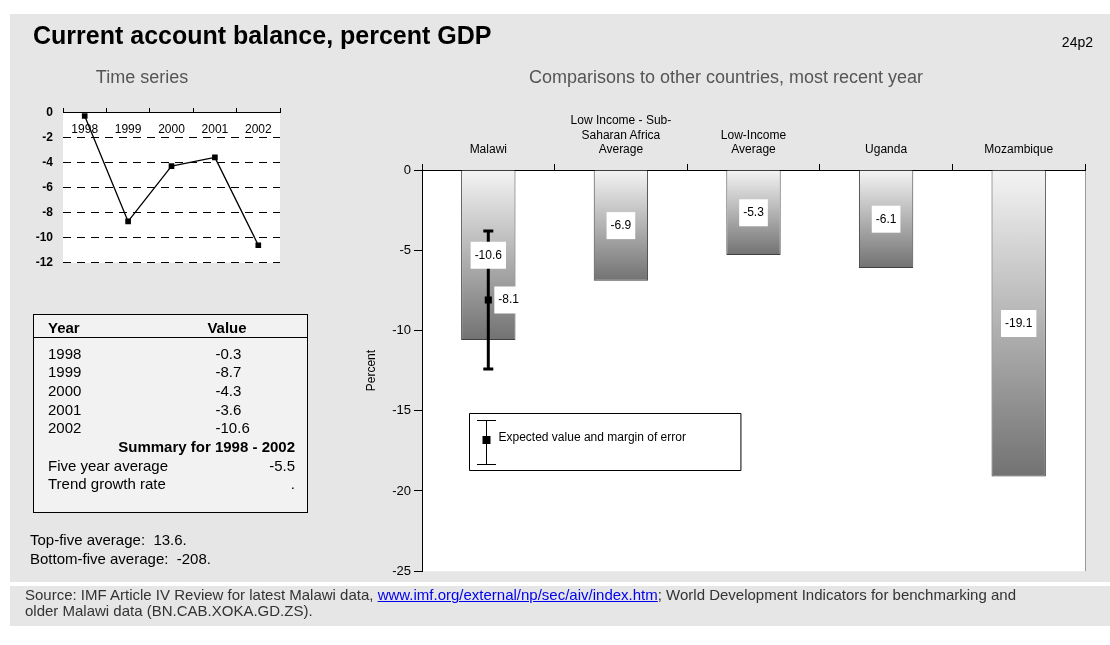  Describe the element at coordinates (258, 128) in the screenshot. I see `x-tick-label: 2002` at that location.